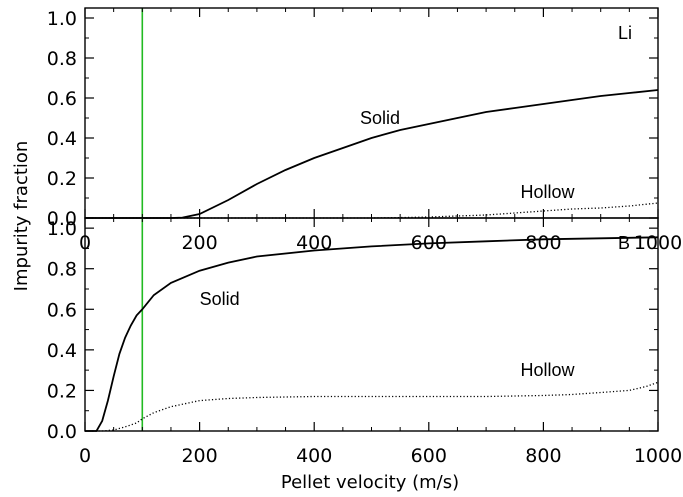  What do you see at coordinates (429, 456) in the screenshot?
I see `bottom-x-tick-label: 600` at bounding box center [429, 456].